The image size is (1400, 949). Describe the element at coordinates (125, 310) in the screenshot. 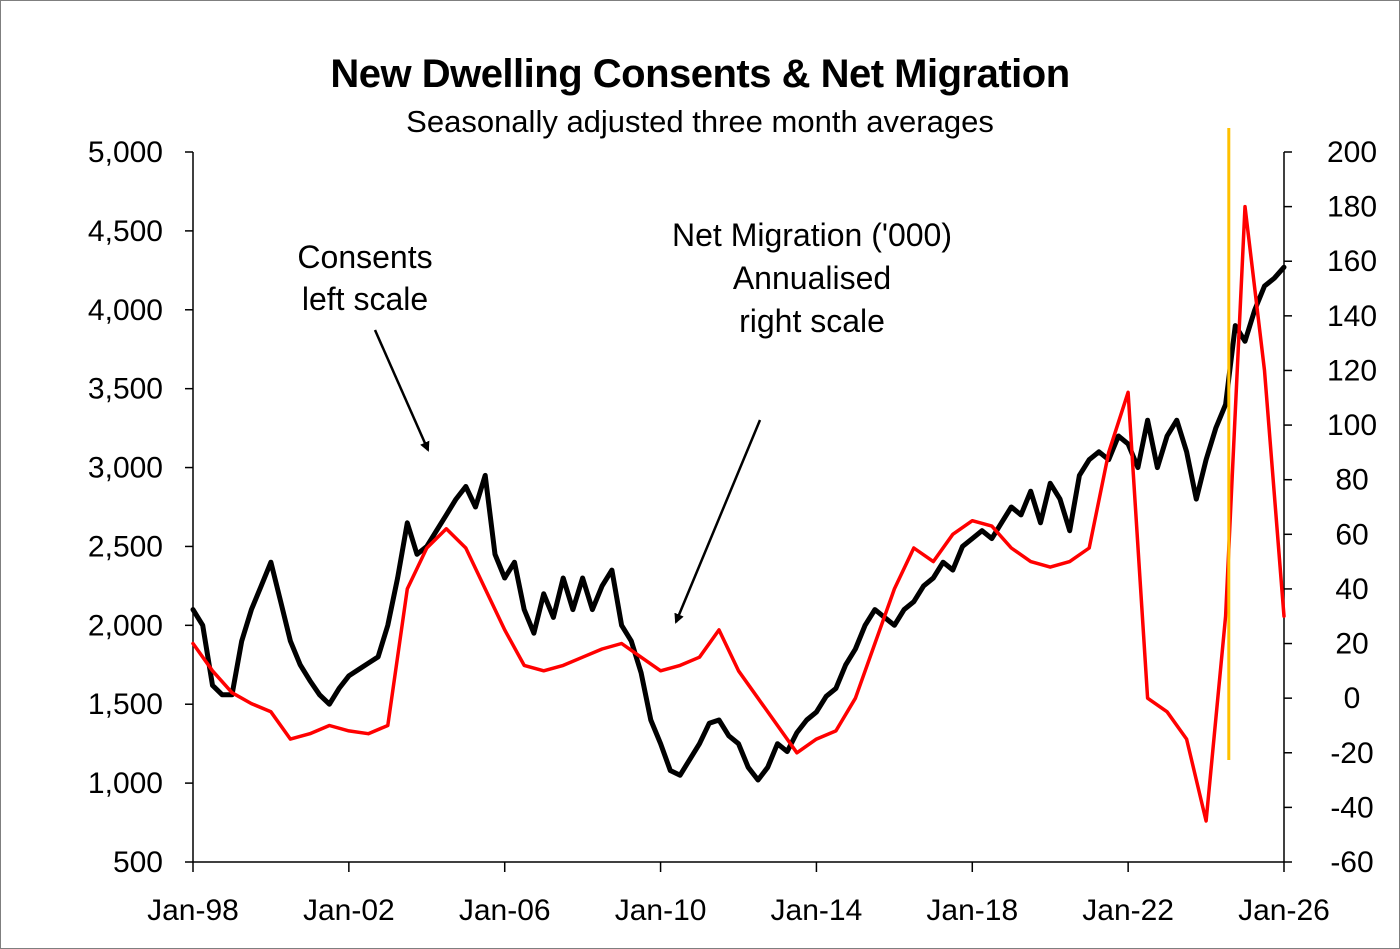

I see `y-left-tick-label: 4,000` at that location.